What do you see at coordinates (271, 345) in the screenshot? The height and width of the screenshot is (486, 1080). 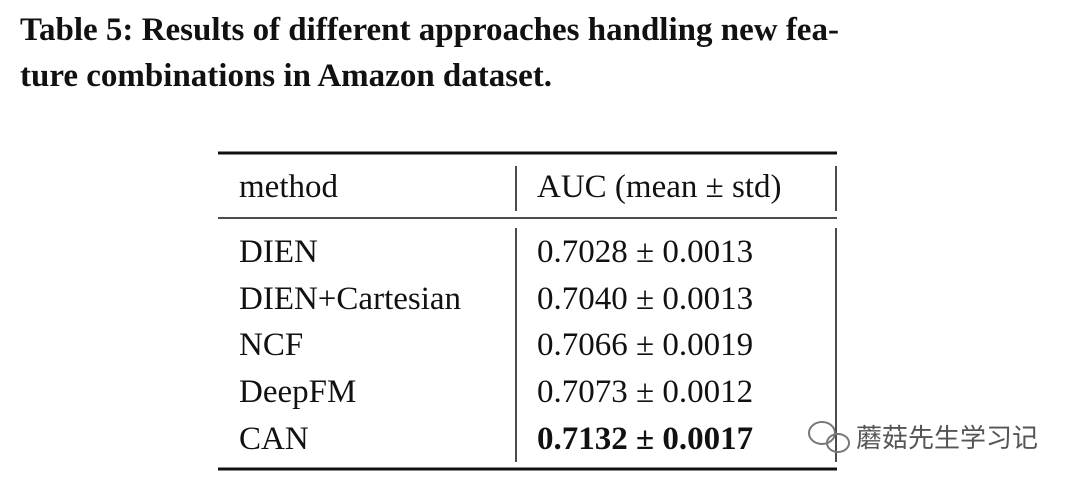 I see `method-cell: NCF` at bounding box center [271, 345].